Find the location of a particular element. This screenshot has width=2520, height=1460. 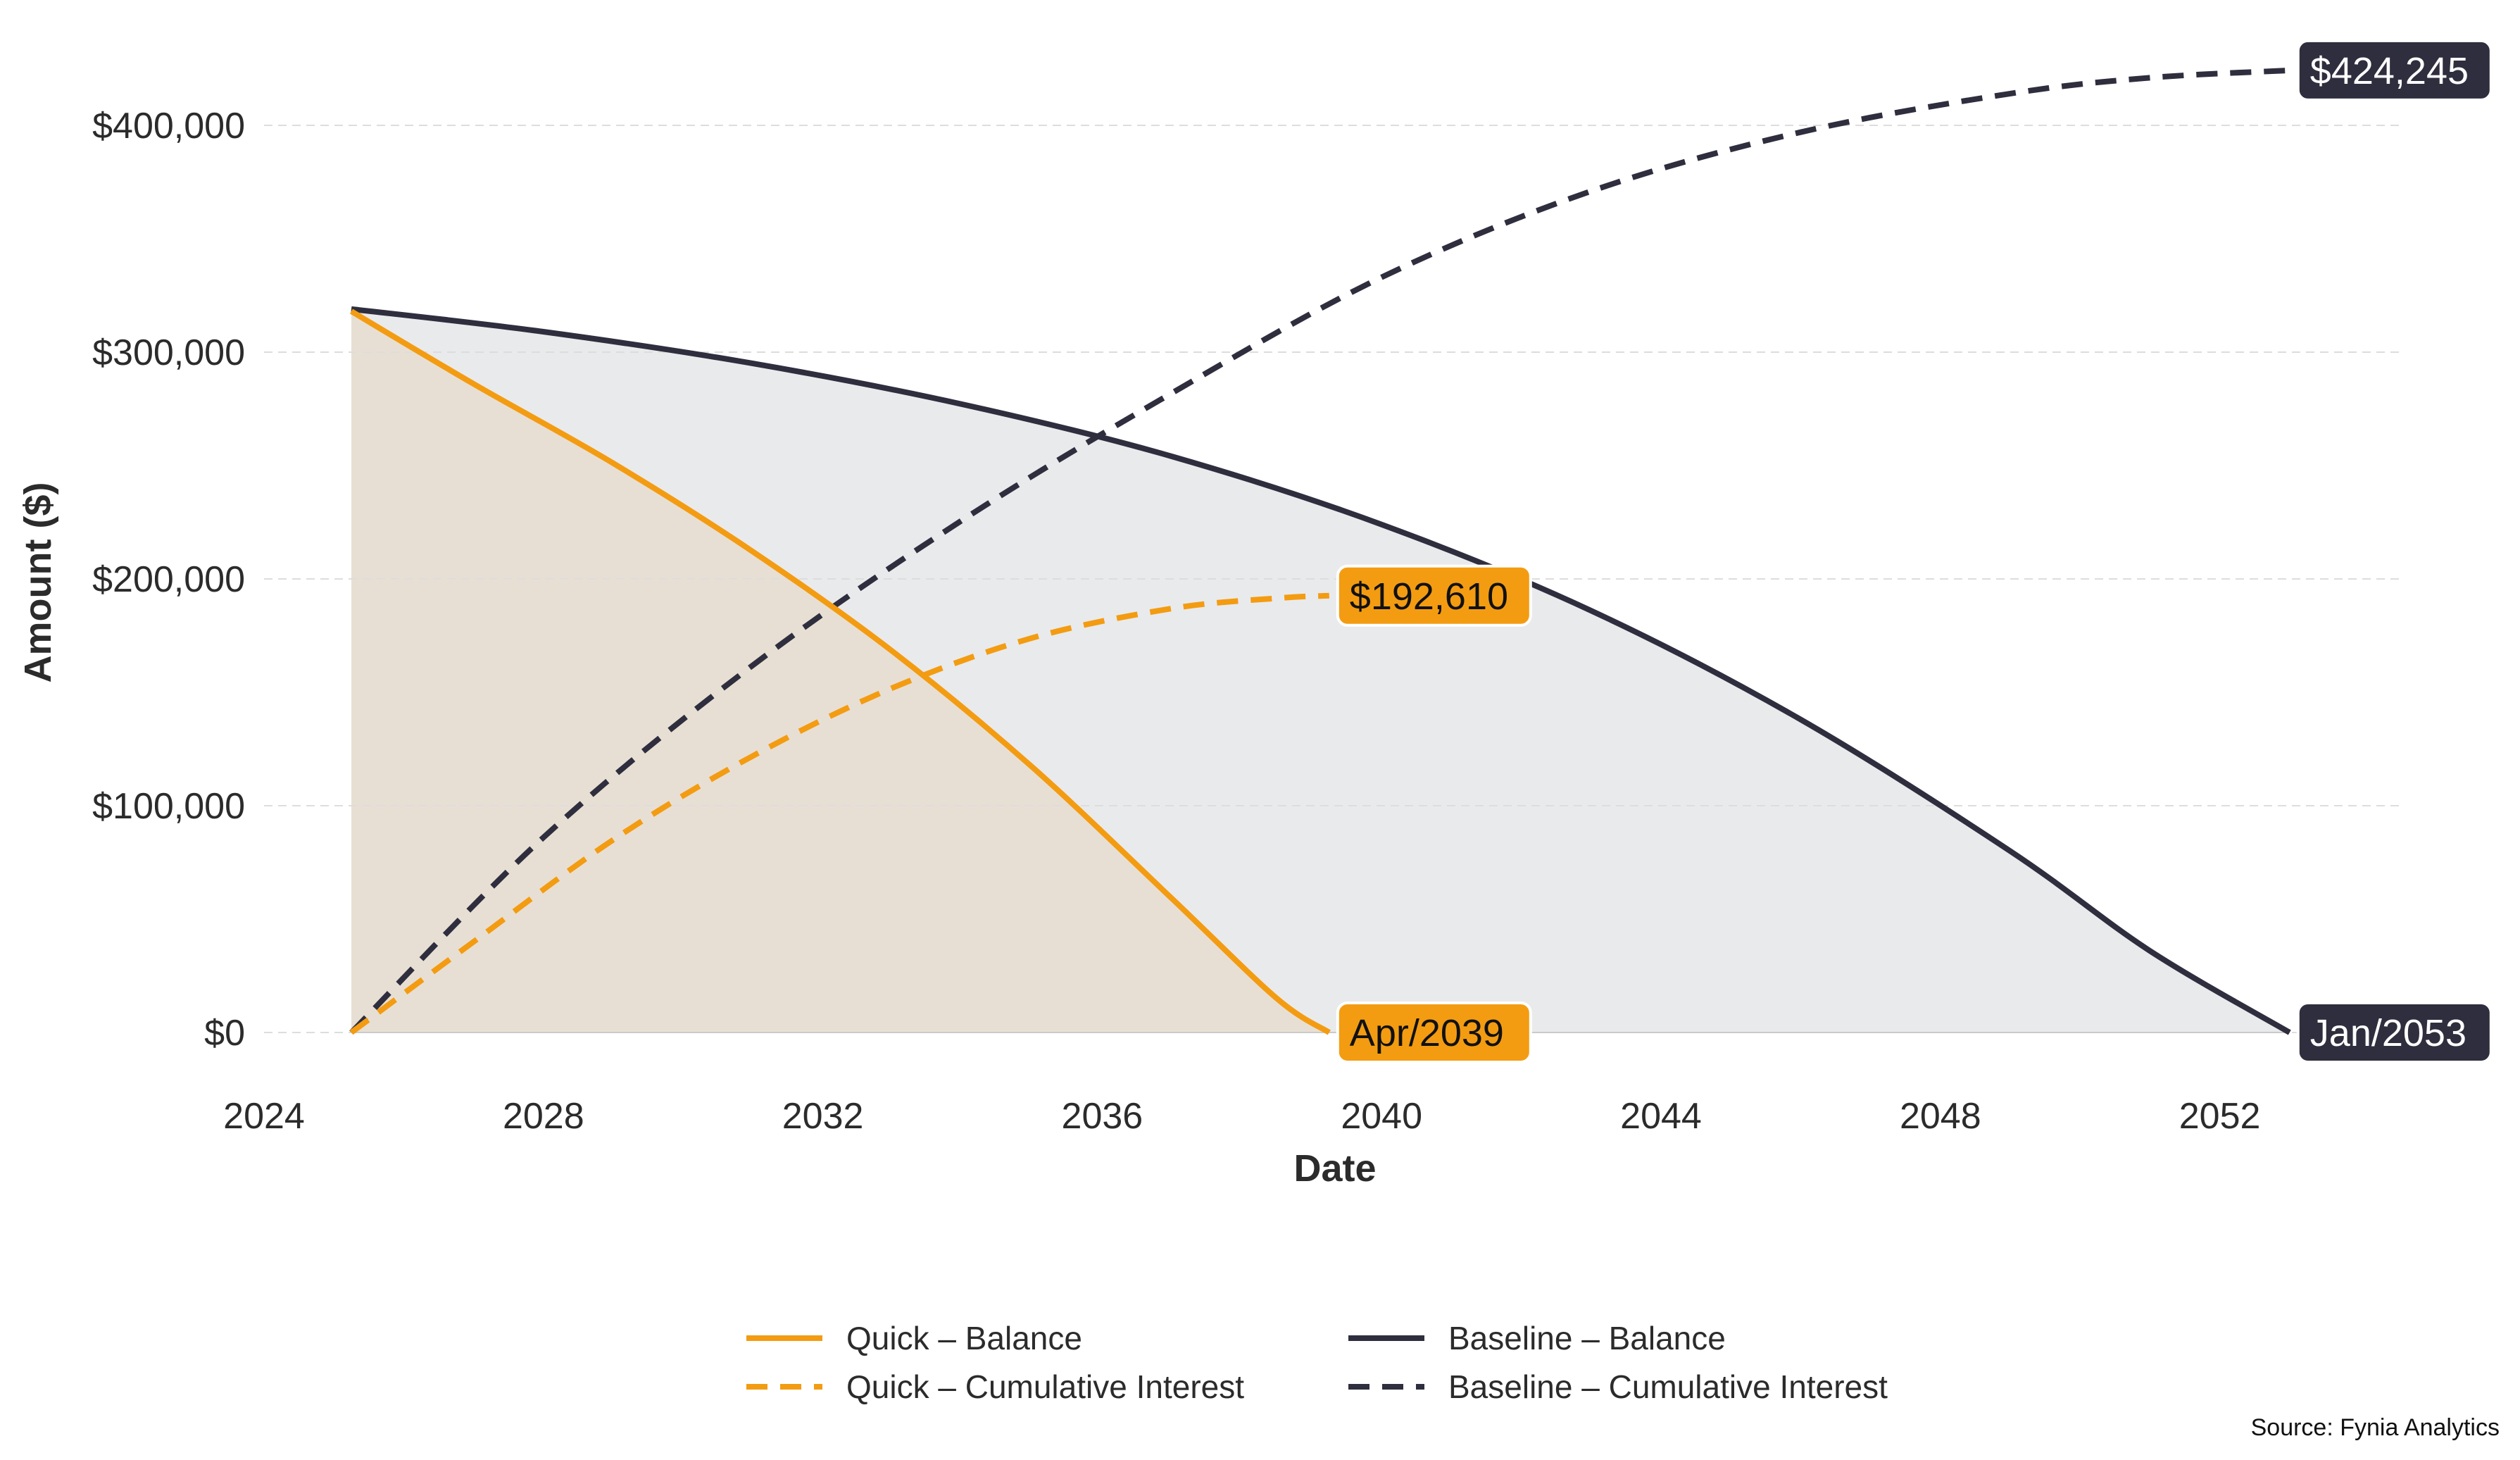

legend-label: Baseline – Balance is located at coordinates (1587, 1338).